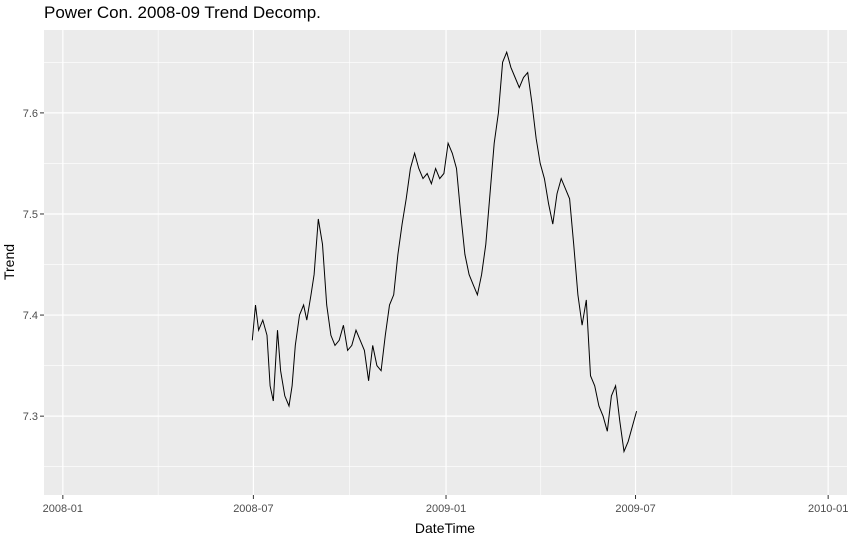 The height and width of the screenshot is (538, 853). What do you see at coordinates (828, 509) in the screenshot?
I see `x-tick-label: 2010-01` at bounding box center [828, 509].